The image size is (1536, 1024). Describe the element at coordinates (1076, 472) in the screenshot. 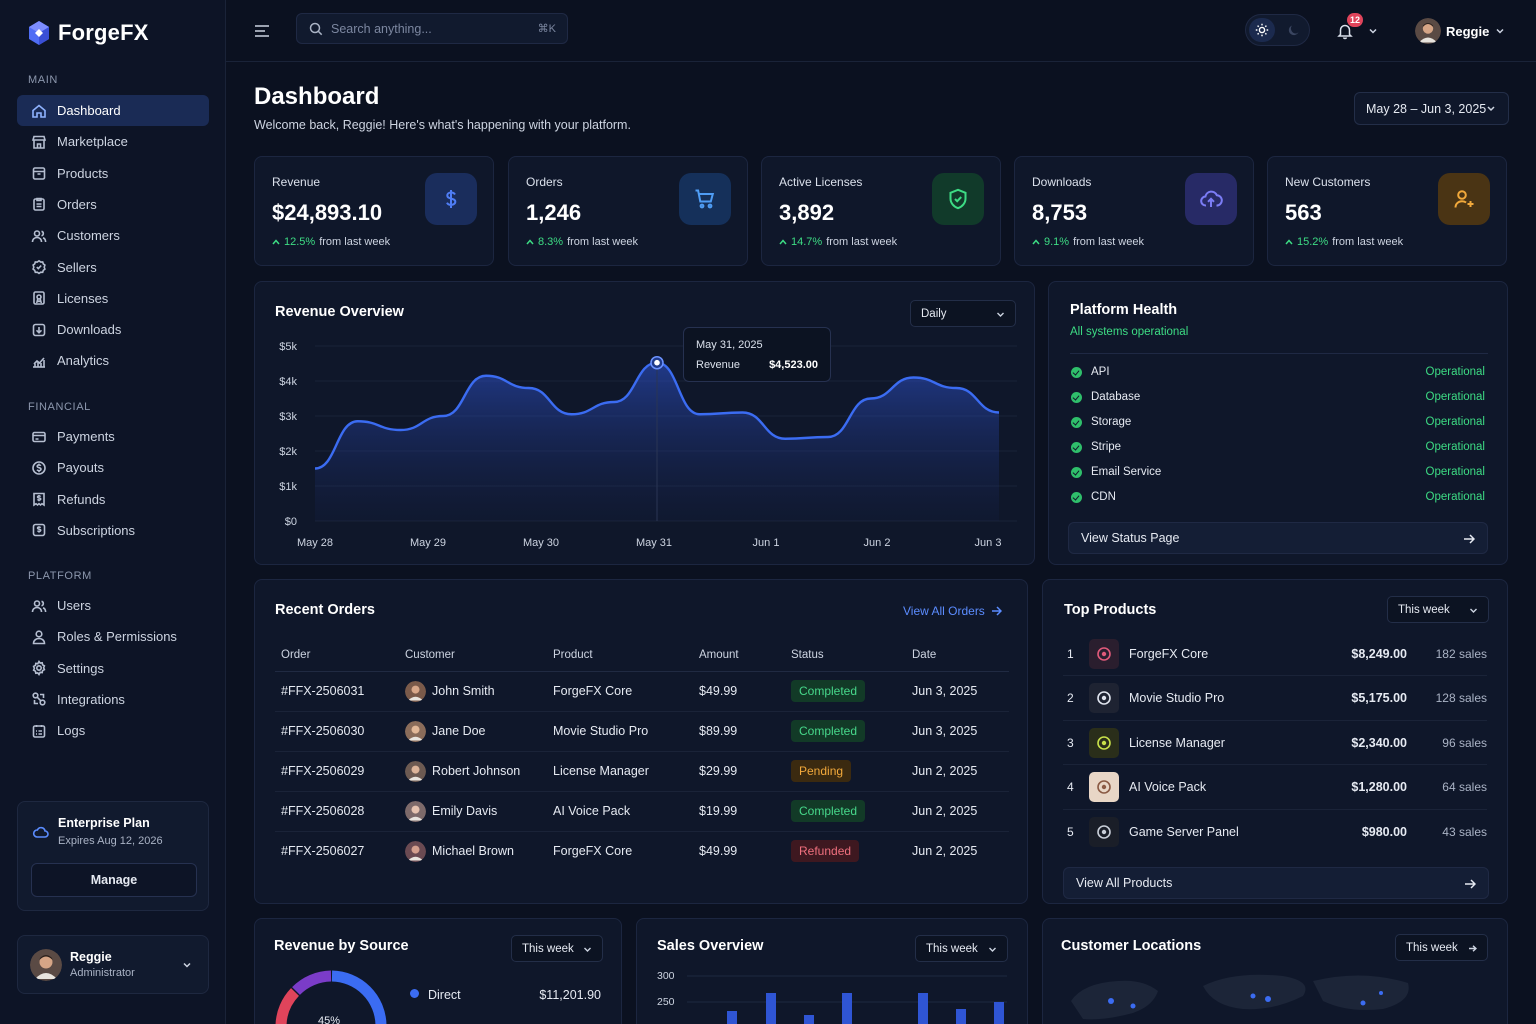

I see `check-circle-icon` at that location.